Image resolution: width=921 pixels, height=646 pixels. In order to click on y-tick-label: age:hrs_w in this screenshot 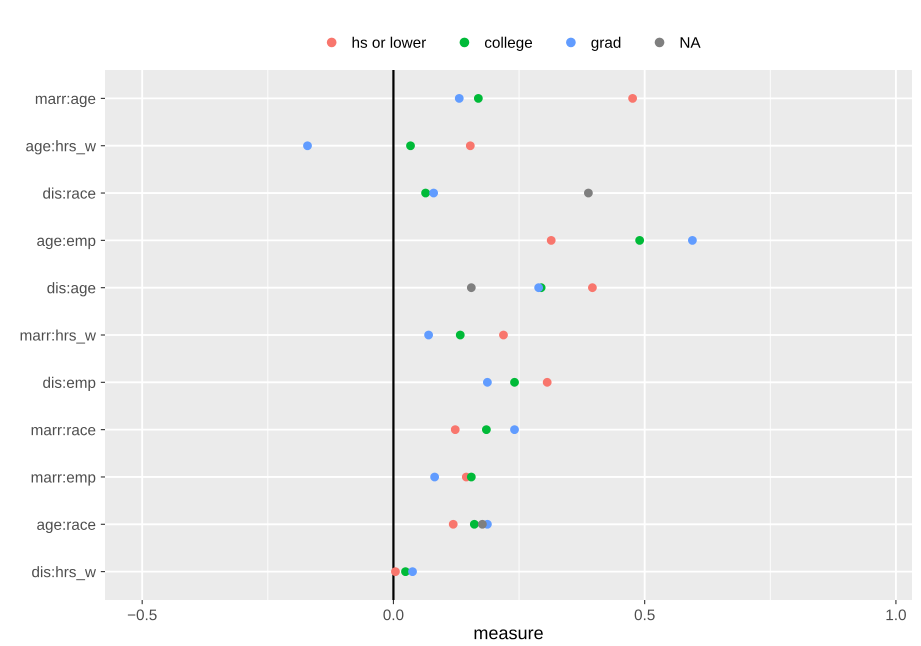, I will do `click(61, 147)`.